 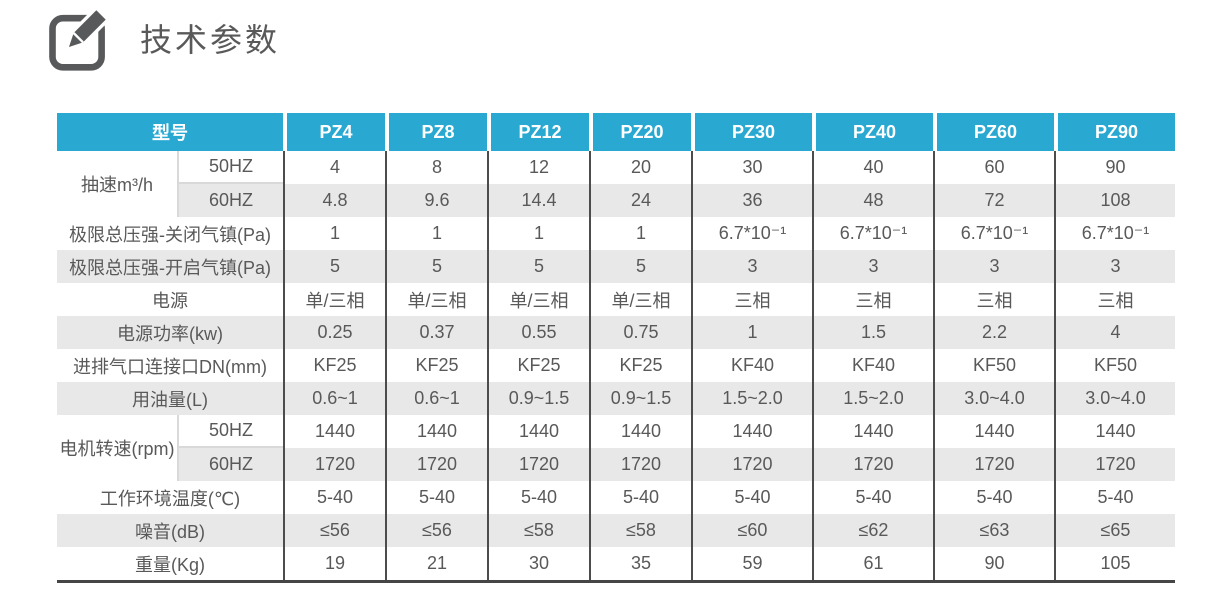 What do you see at coordinates (993, 200) in the screenshot?
I see `value-cell: 72` at bounding box center [993, 200].